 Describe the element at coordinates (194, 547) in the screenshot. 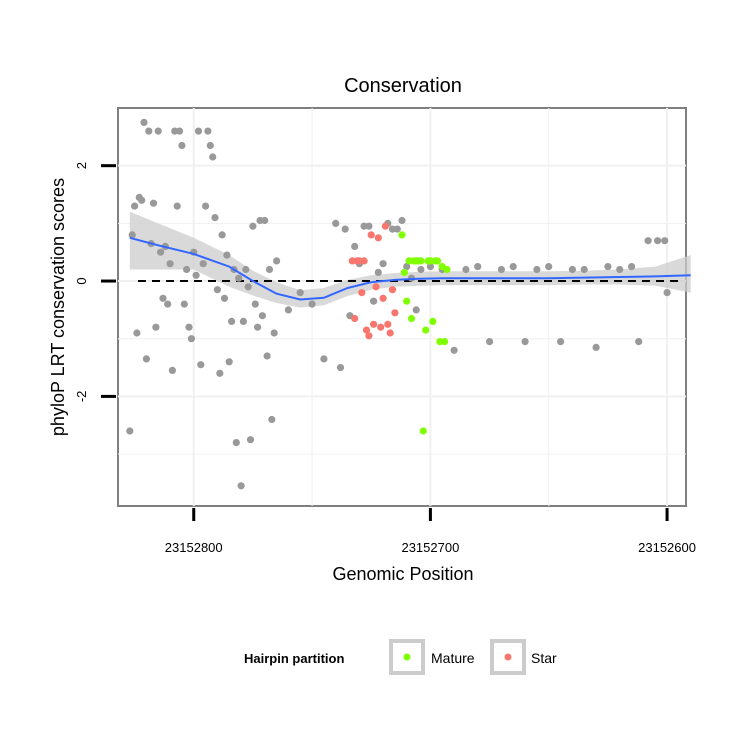

I see `x-tick-label: 23152800` at that location.